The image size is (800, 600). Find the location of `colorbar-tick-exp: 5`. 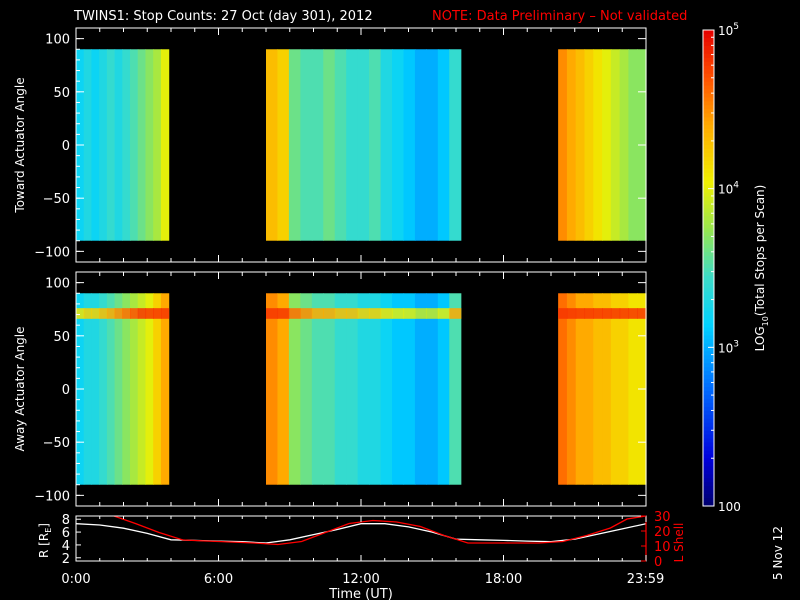

colorbar-tick-exp: 5 is located at coordinates (736, 27).